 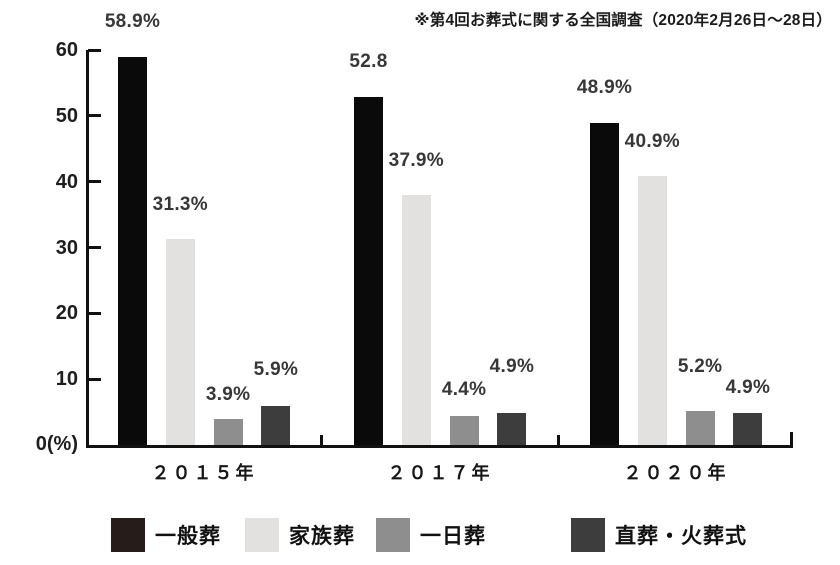 I want to click on y-axis-tick-label: 20, so click(x=66, y=313).